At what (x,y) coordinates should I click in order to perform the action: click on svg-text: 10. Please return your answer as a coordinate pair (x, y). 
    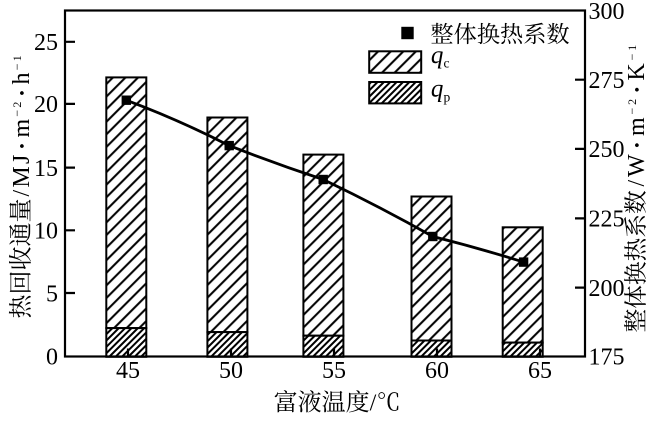
    Looking at the image, I should click on (46, 232).